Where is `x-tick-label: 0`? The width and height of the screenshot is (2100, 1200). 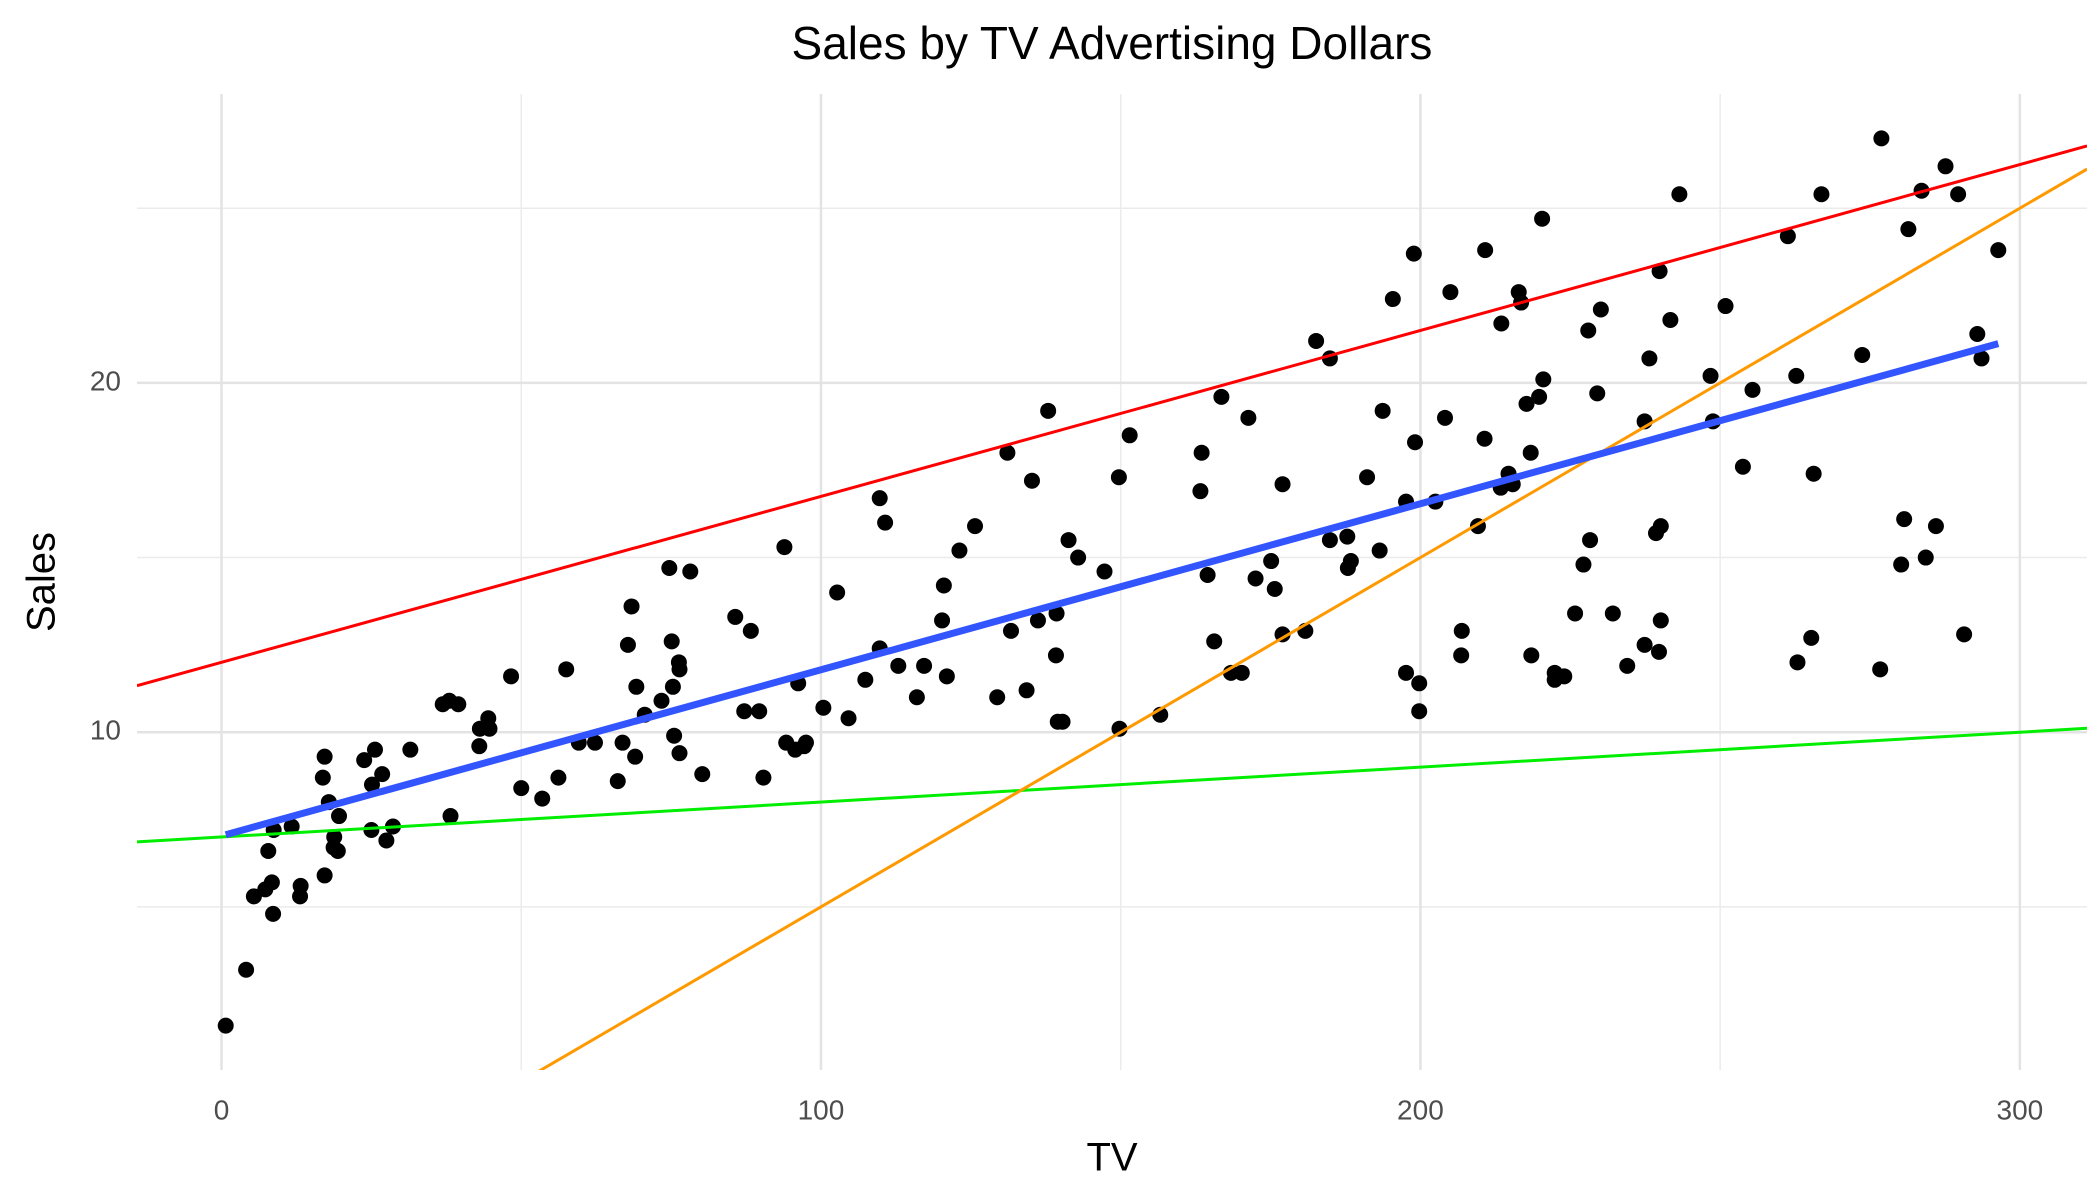 x-tick-label: 0 is located at coordinates (222, 1109).